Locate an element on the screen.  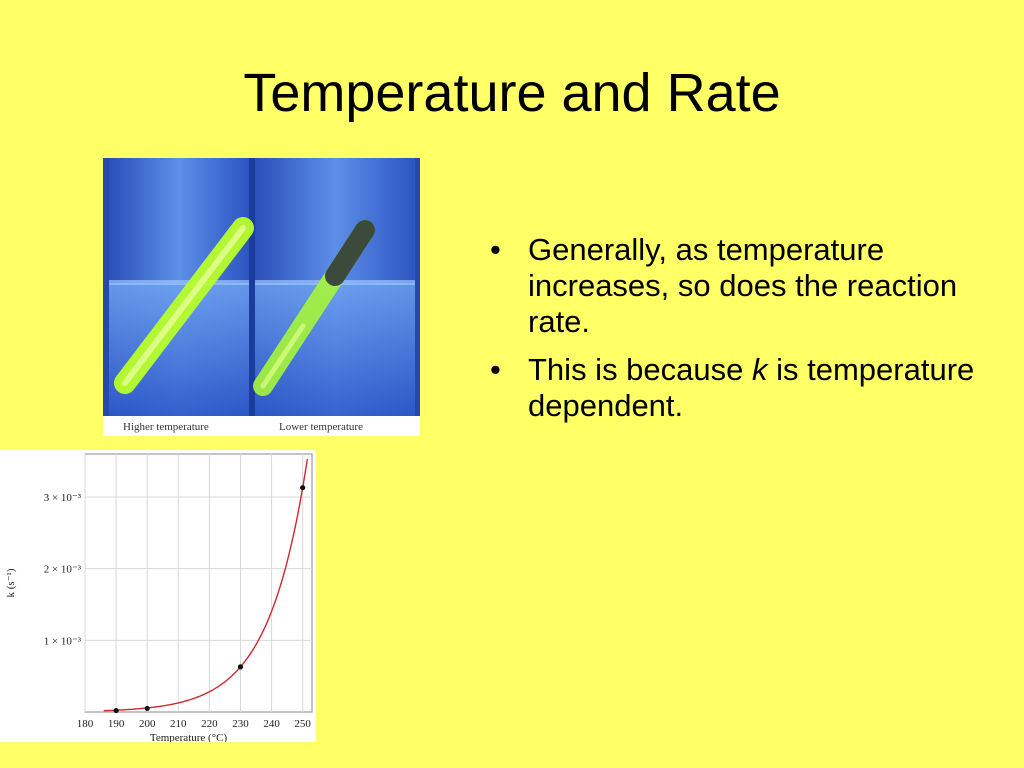
x-tick-label: 190 is located at coordinates (116, 724).